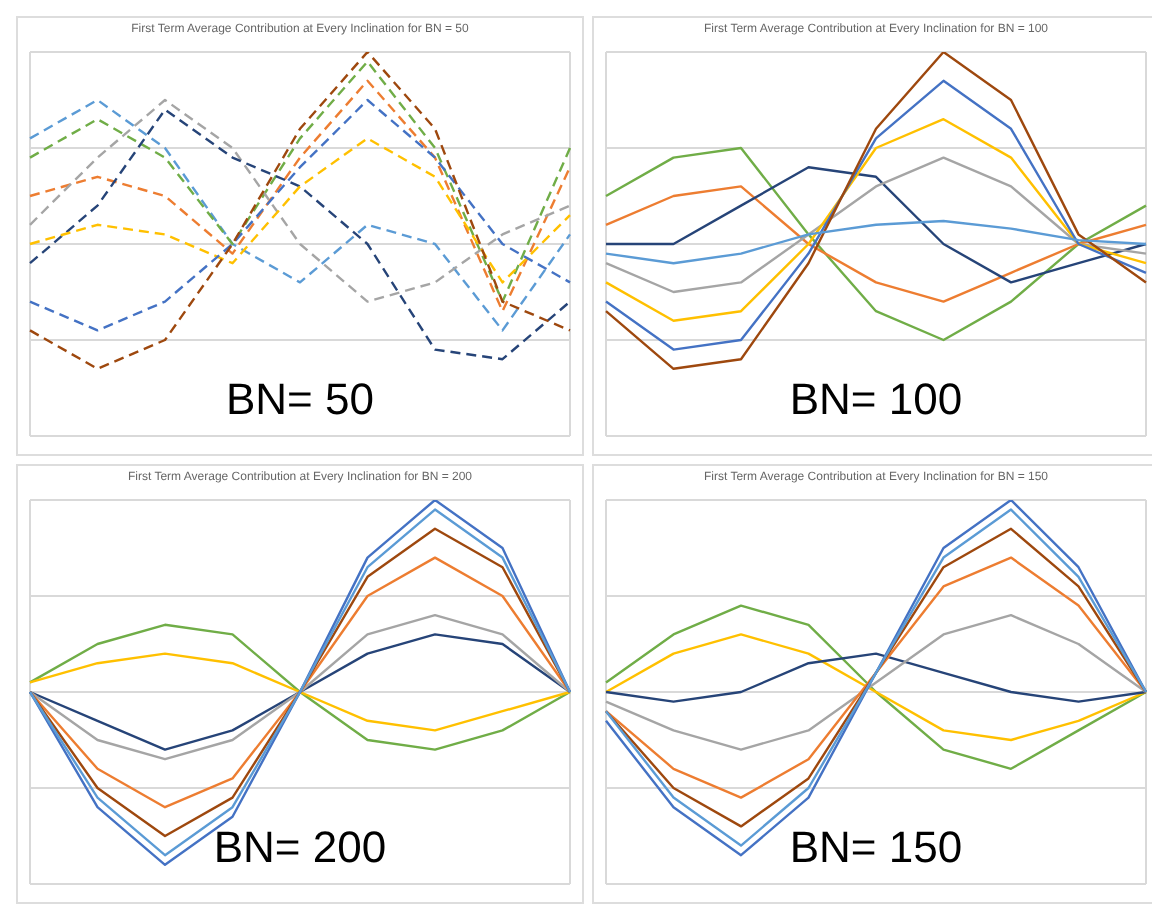 This screenshot has width=1152, height=904. Describe the element at coordinates (876, 848) in the screenshot. I see `annotation: BN= 150` at that location.